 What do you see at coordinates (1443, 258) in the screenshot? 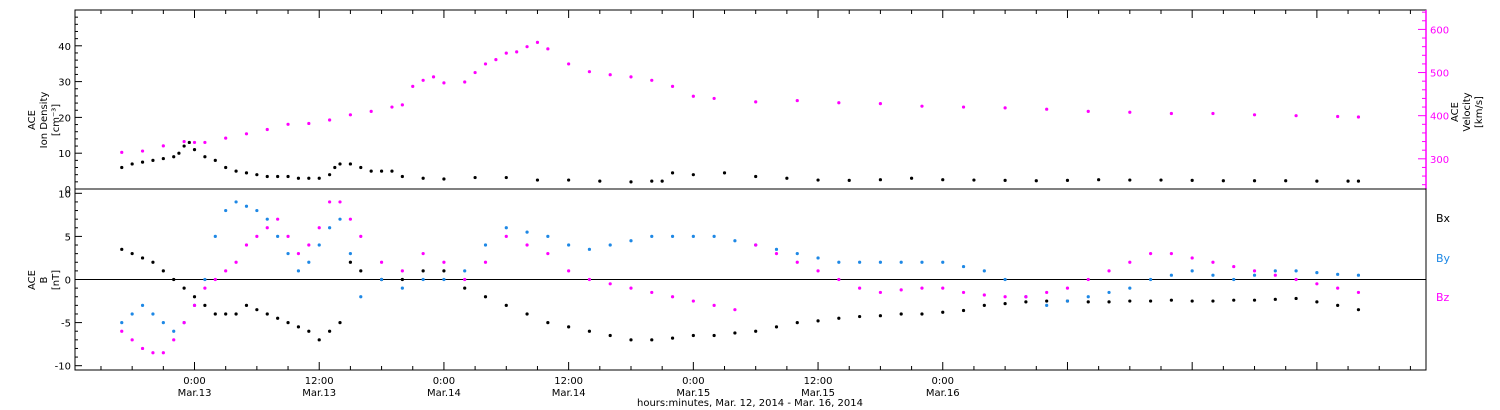
I see `legend-by: By` at bounding box center [1443, 258].